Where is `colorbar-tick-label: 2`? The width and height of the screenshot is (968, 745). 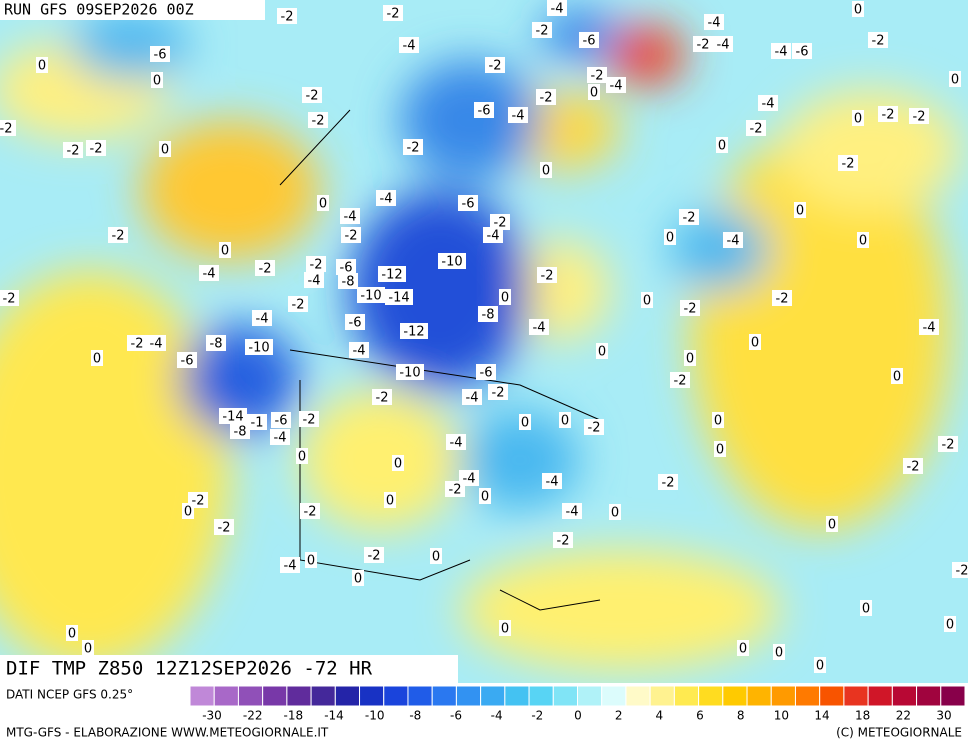
colorbar-tick-label: 2 is located at coordinates (619, 716).